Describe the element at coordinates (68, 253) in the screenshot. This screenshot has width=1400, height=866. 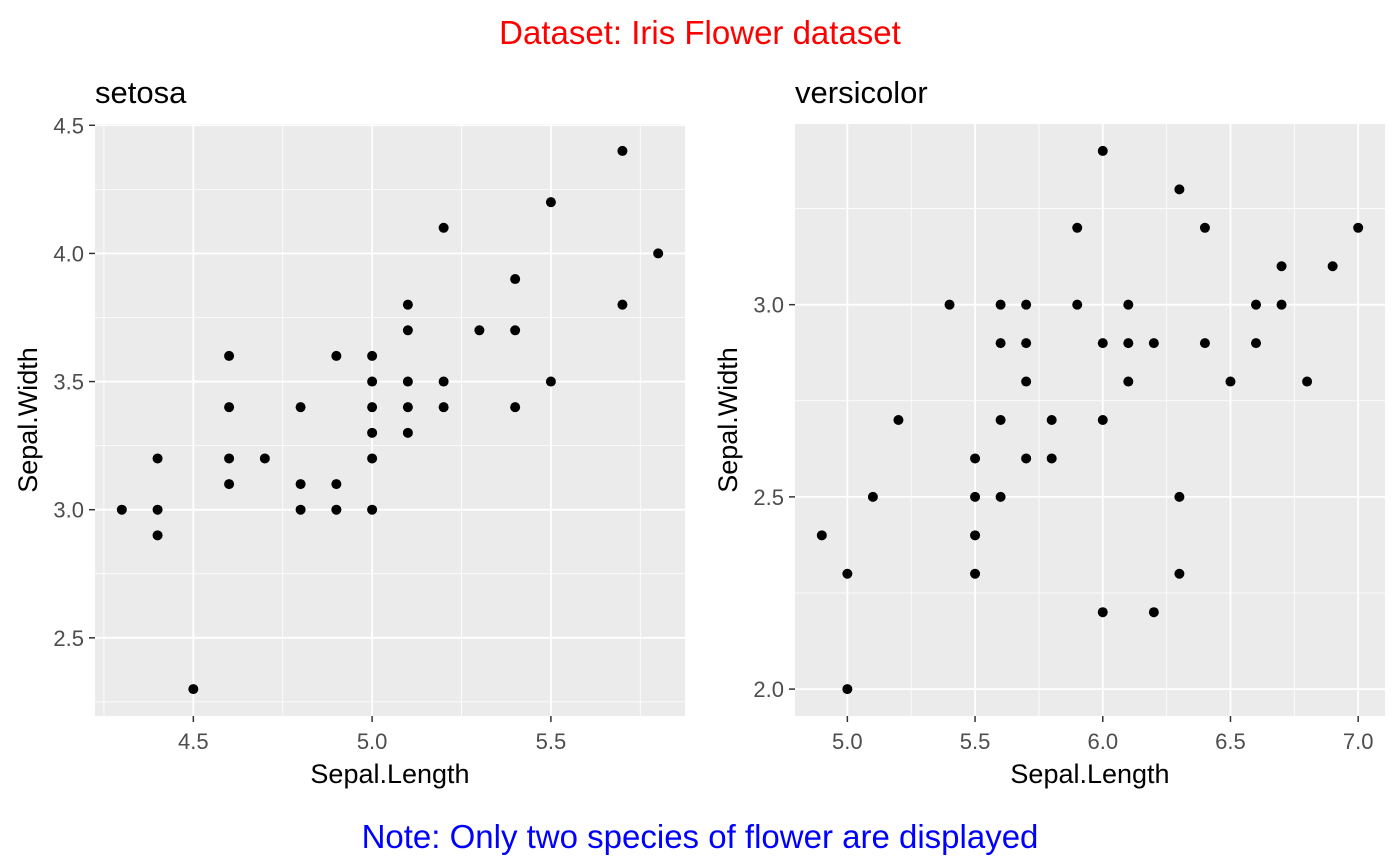
I see `y-tick-label: 4.0` at that location.